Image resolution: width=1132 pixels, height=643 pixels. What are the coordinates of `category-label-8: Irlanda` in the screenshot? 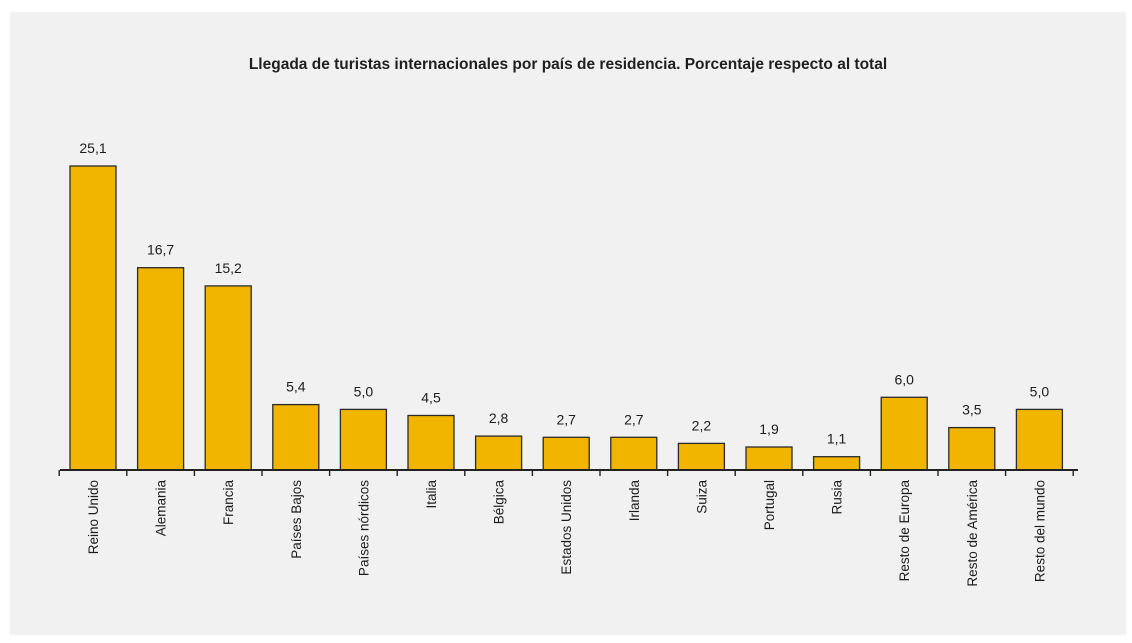 It's located at (634, 501).